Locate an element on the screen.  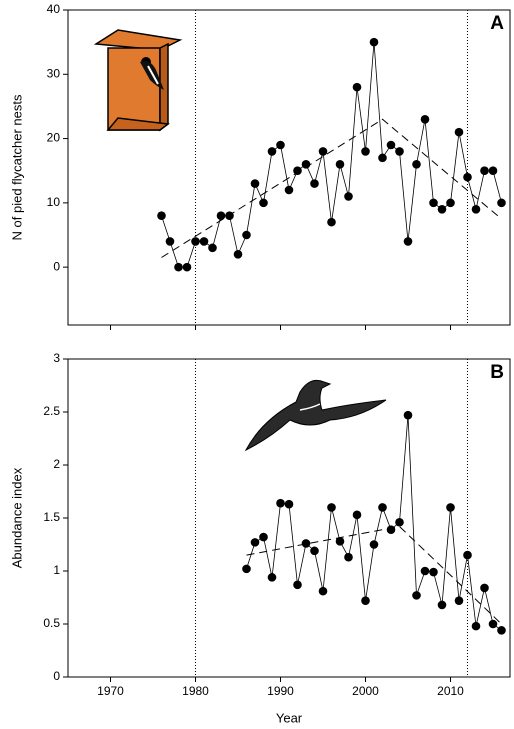
x-tick-label: 2010 is located at coordinates (450, 691).